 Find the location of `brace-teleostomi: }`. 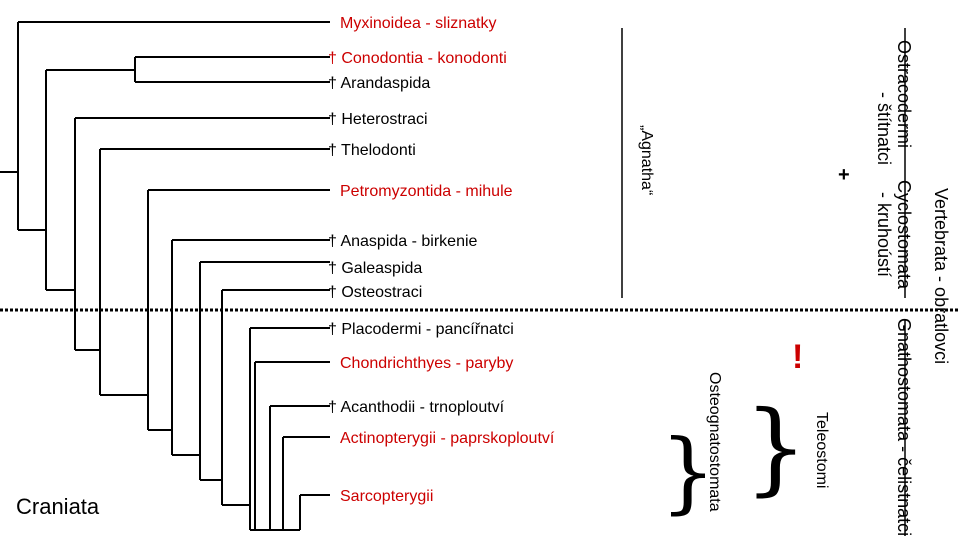

brace-teleostomi: } is located at coordinates (776, 447).